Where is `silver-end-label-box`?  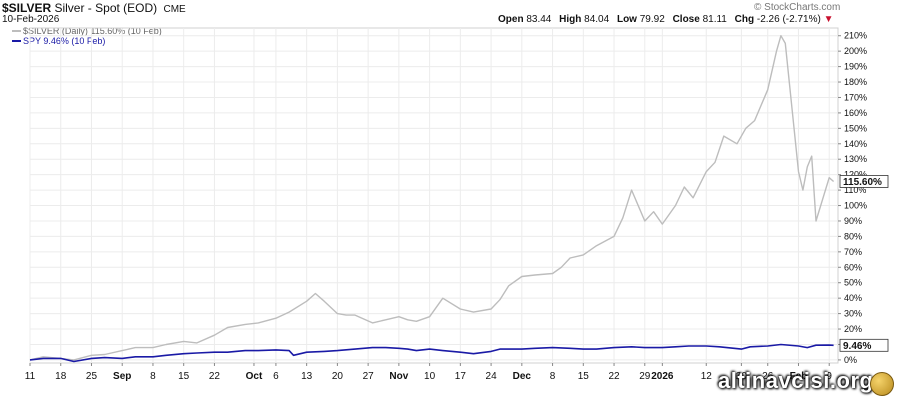
silver-end-label-box is located at coordinates (864, 181).